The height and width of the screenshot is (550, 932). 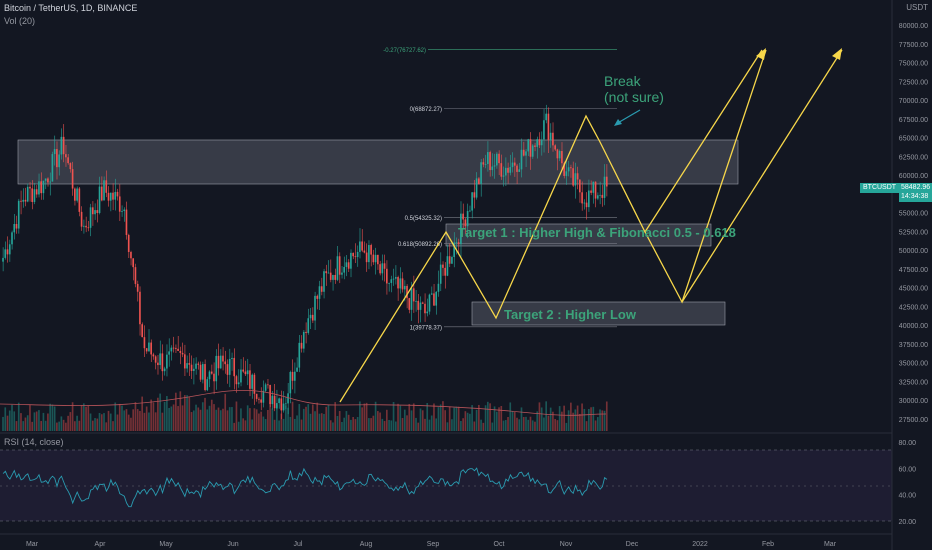 I want to click on break-arrowhead, so click(x=618, y=122).